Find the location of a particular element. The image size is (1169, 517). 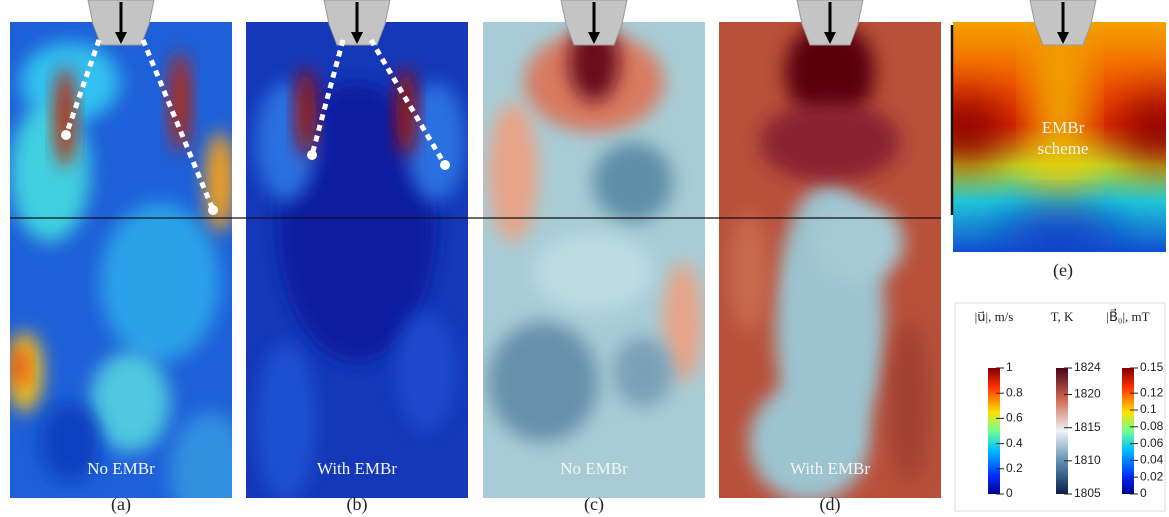

colorbar-title: |u⃗|, m/s is located at coordinates (994, 316).